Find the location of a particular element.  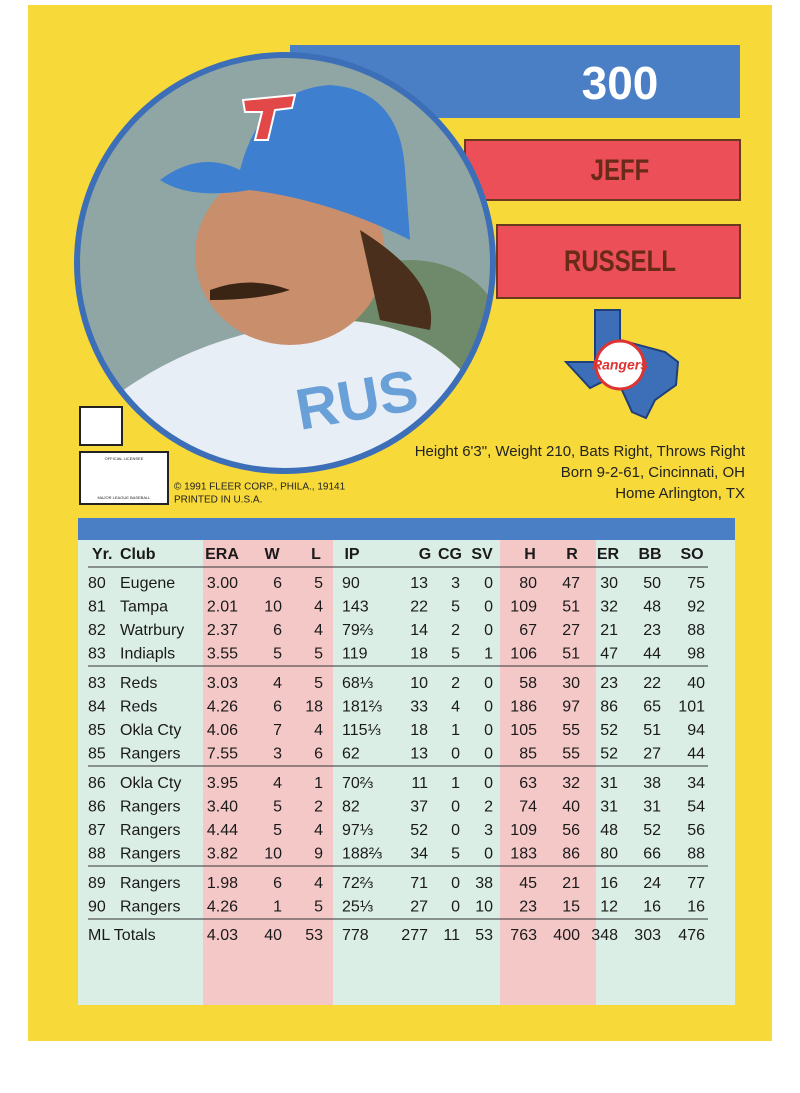

column-header: SO is located at coordinates (691, 554).